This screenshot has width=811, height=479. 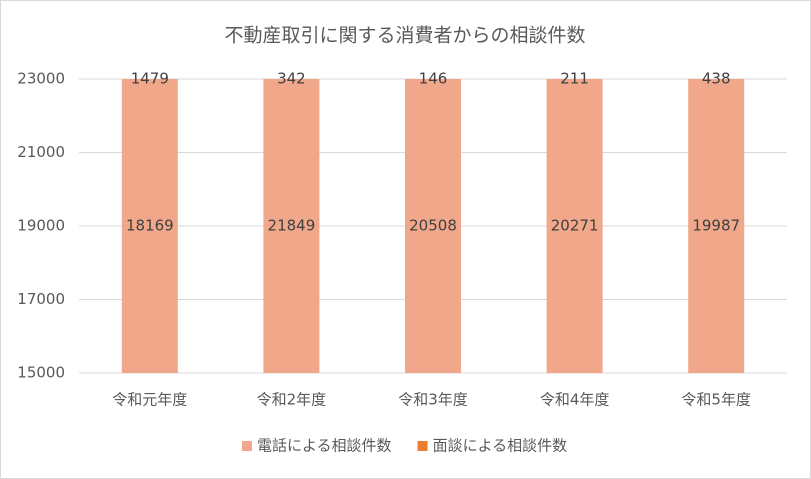 I want to click on data-label: 19987, so click(x=716, y=226).